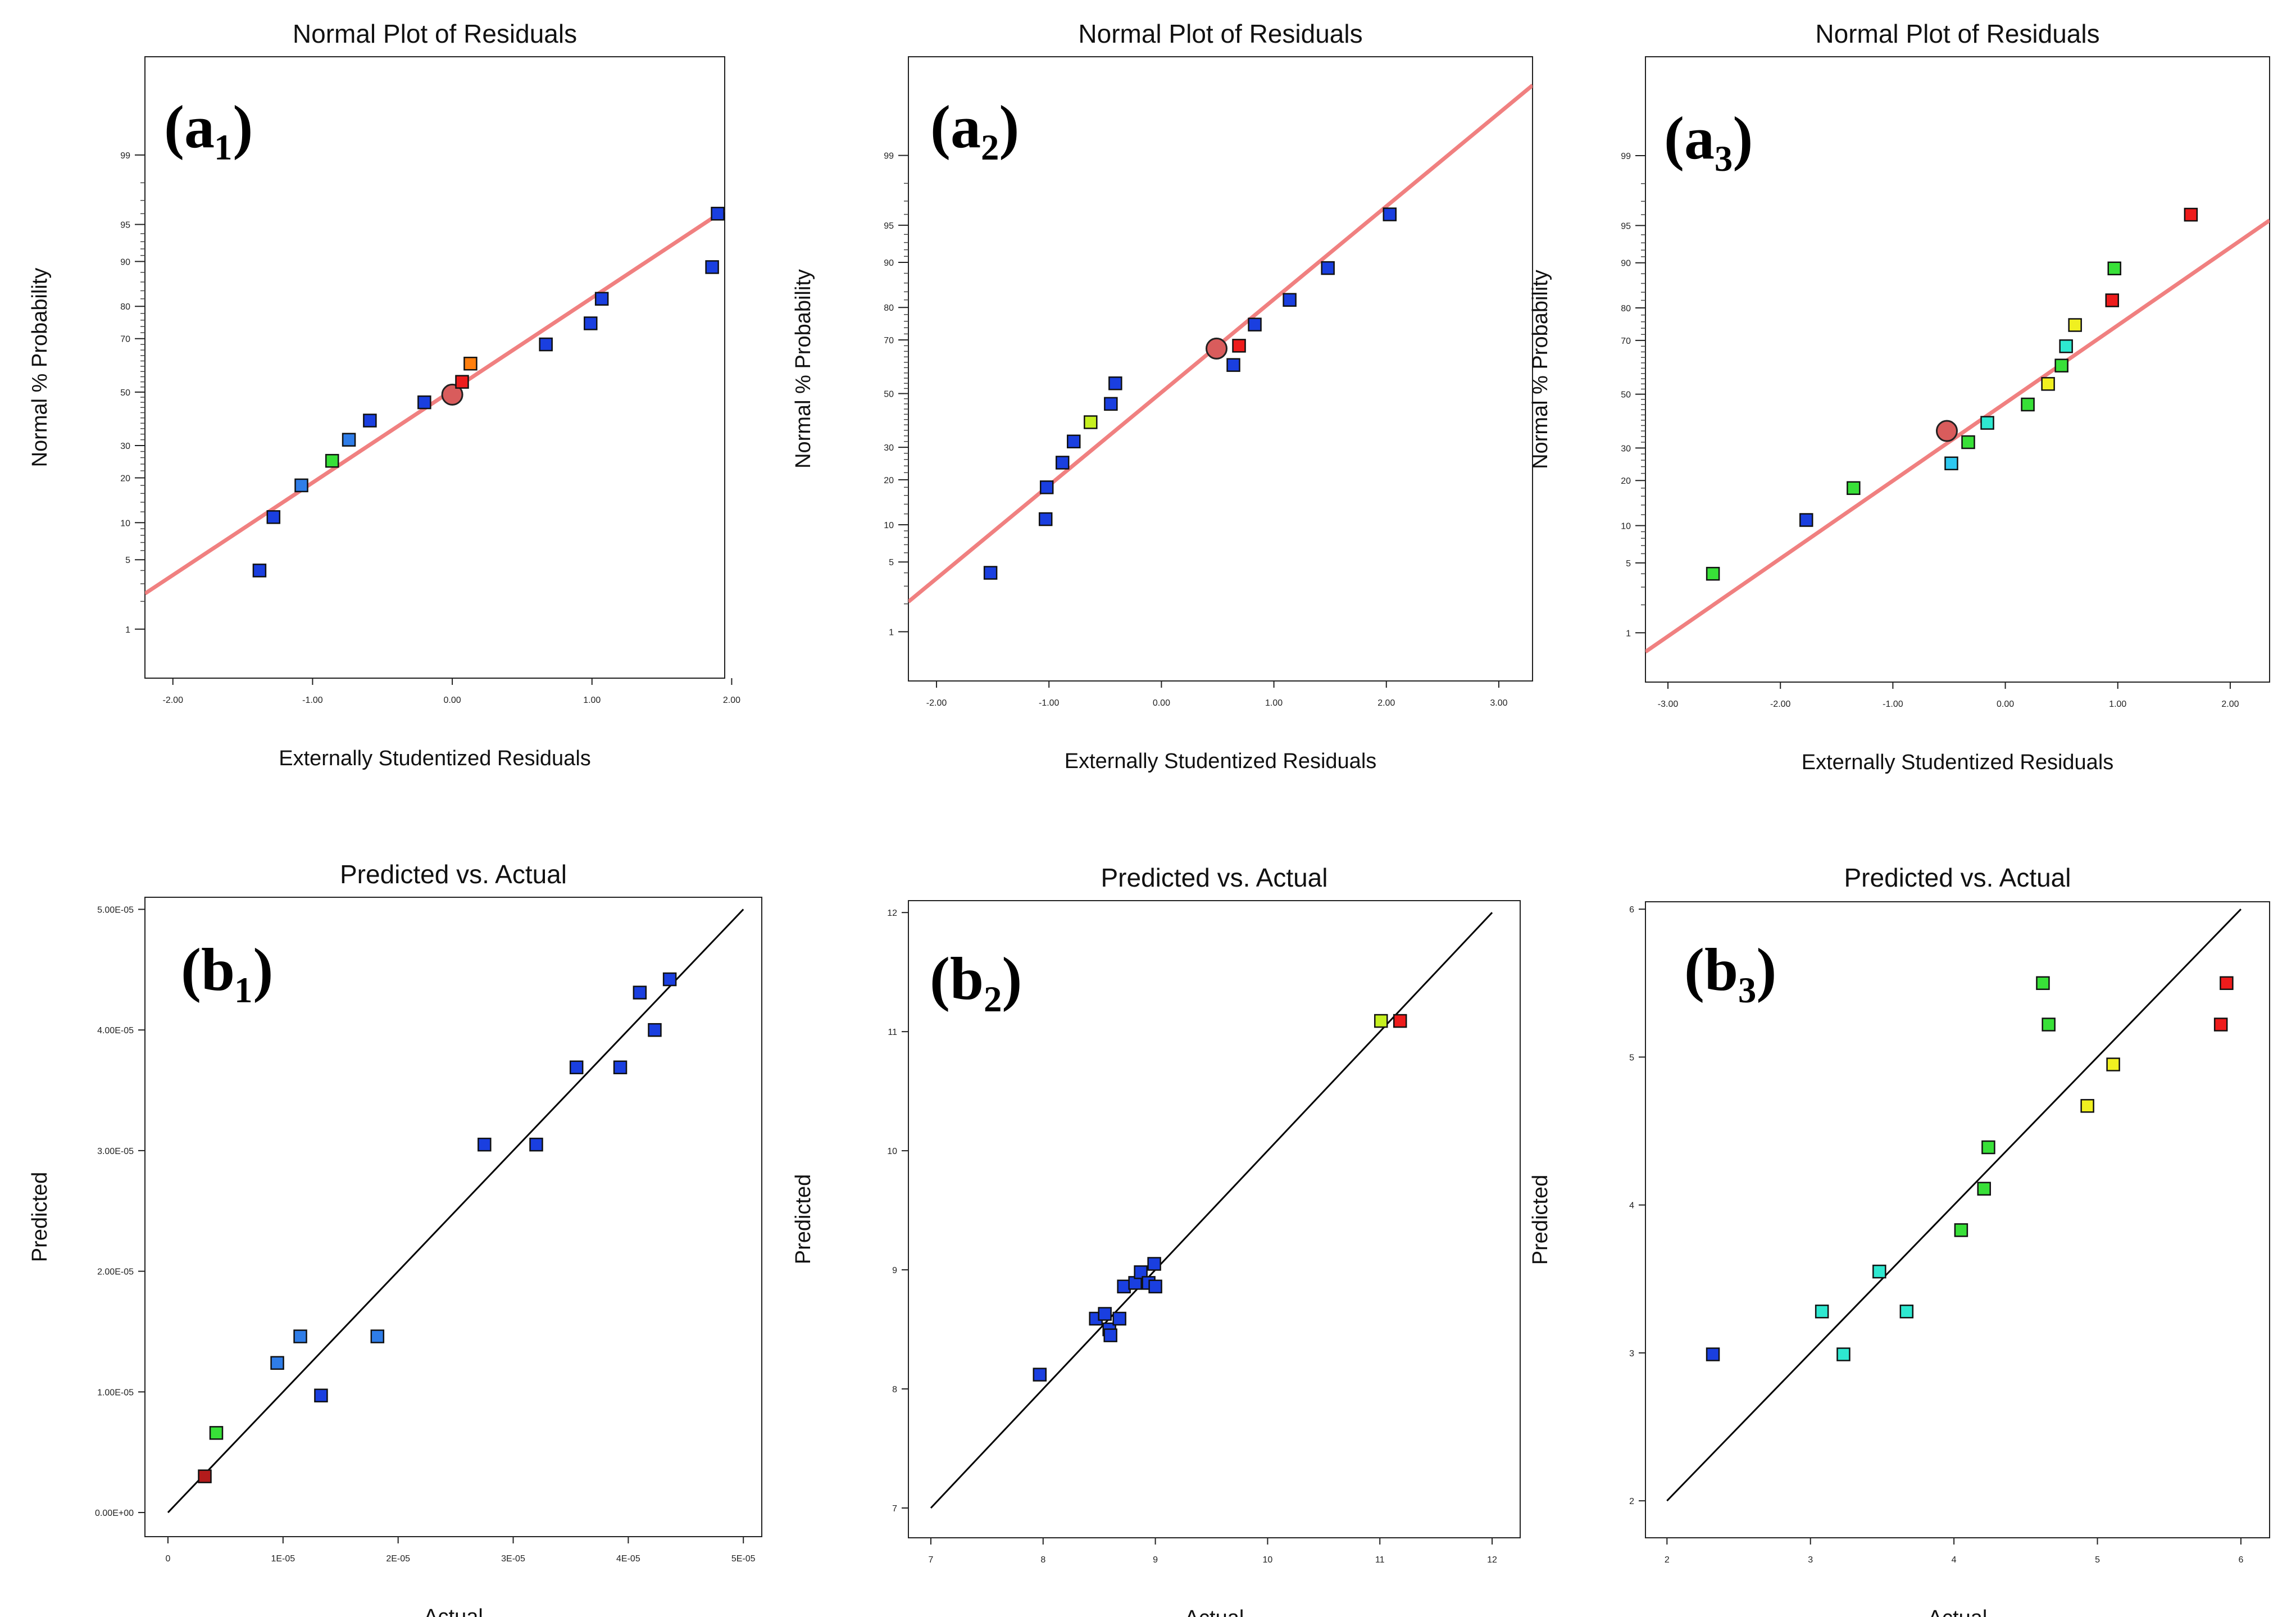  I want to click on y-tick-label: 2.00E-05, so click(115, 1272).